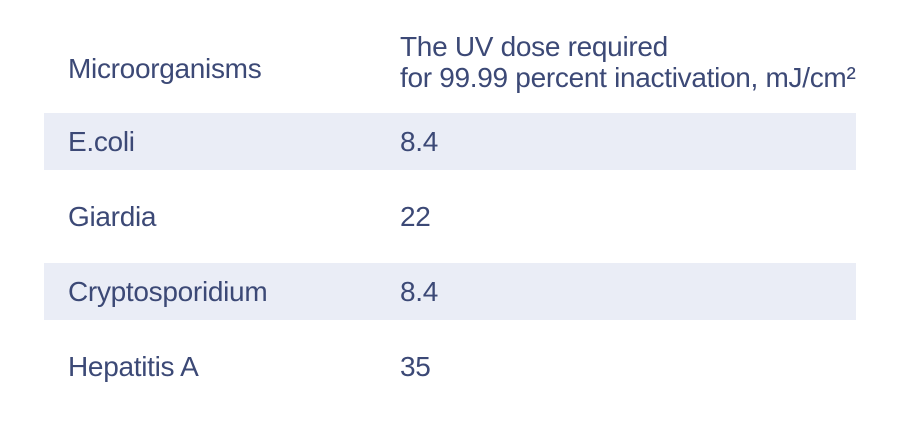 The image size is (900, 436). What do you see at coordinates (628, 77) in the screenshot?
I see `column-header-uv-dose-line2: for 99.99 percent inactivation, mJ/cm²` at bounding box center [628, 77].